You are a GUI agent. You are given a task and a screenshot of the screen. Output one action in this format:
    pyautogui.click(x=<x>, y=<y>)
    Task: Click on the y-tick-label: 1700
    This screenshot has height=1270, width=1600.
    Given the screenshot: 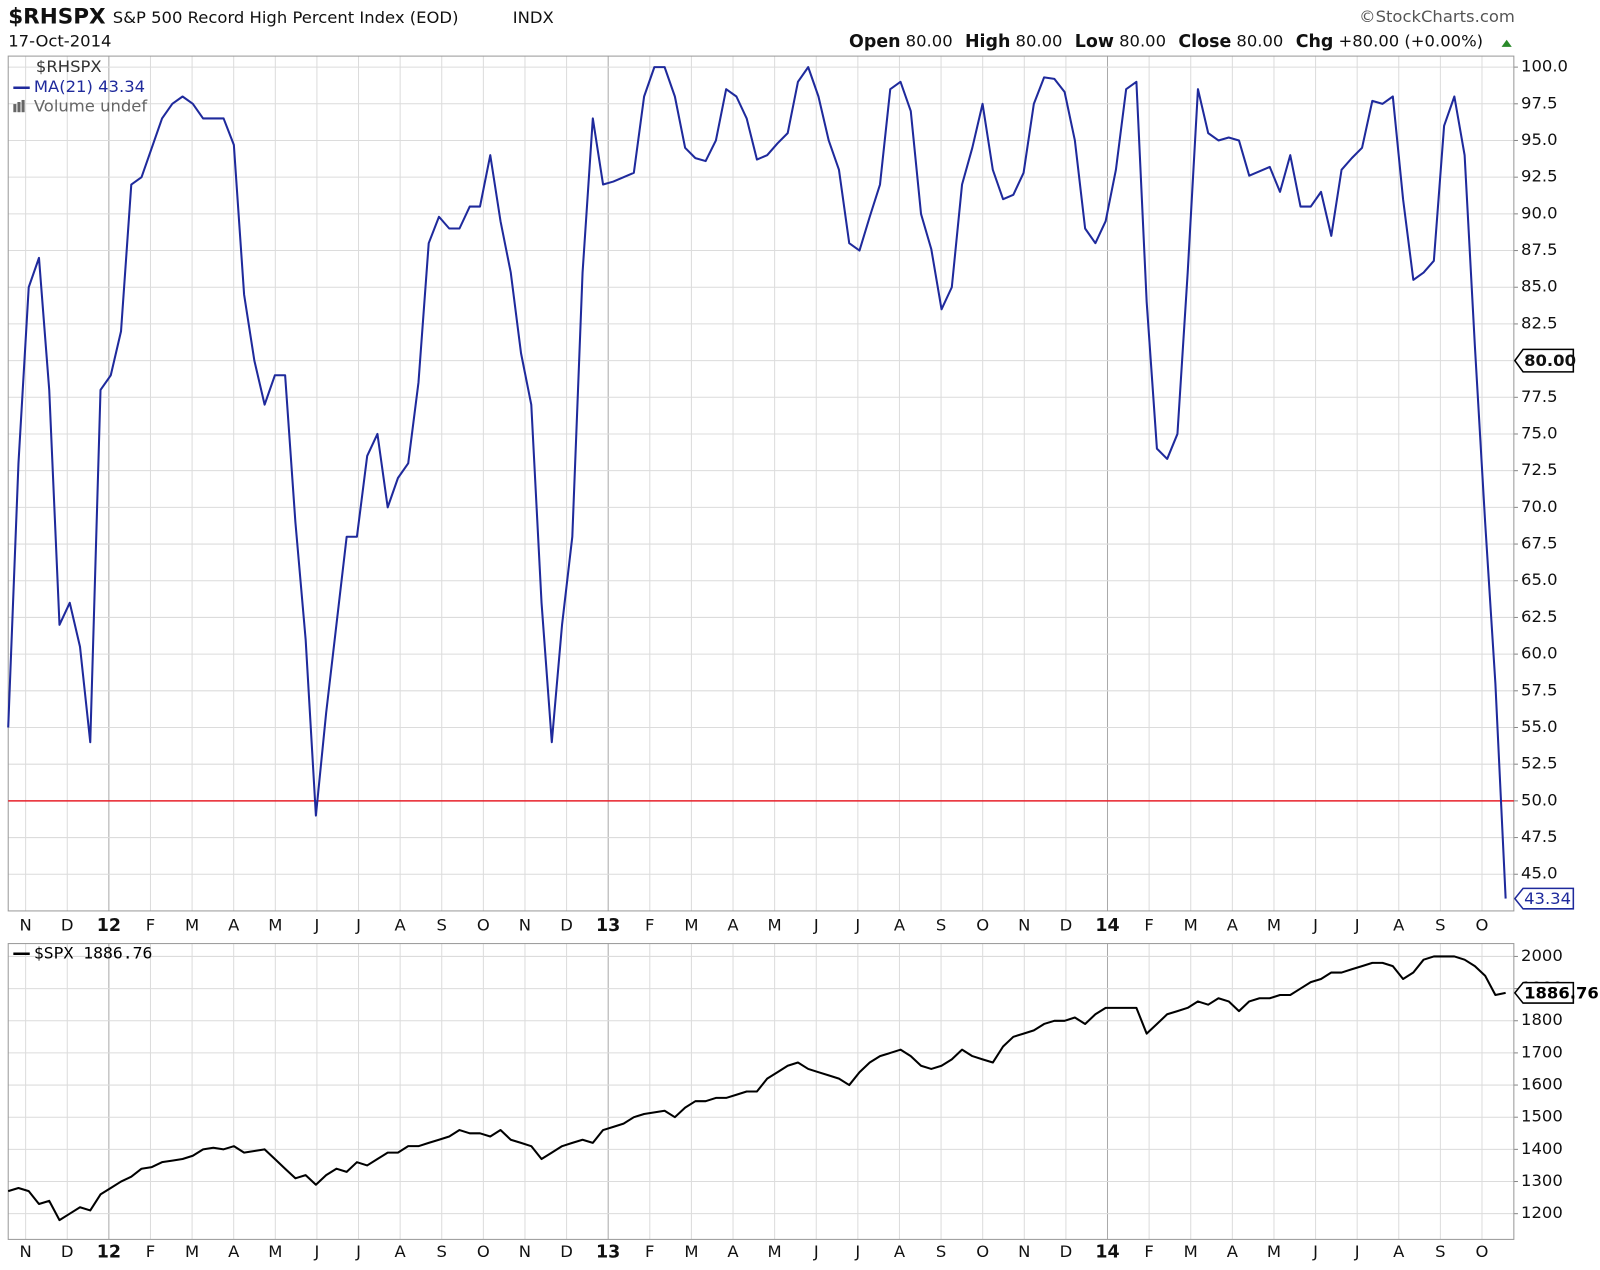 What is the action you would take?
    pyautogui.click(x=1542, y=1051)
    